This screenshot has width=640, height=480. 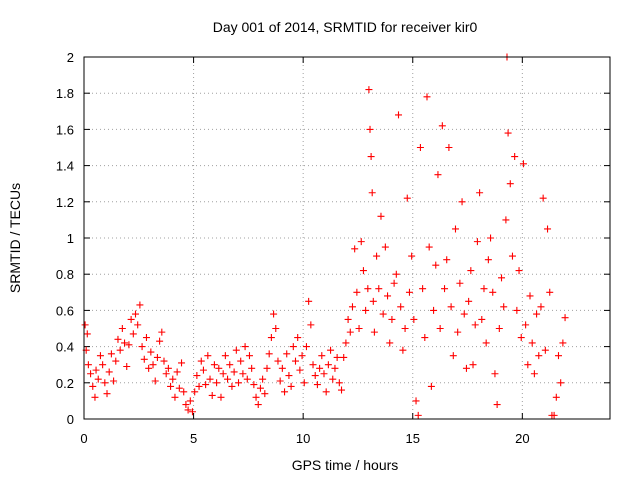 What do you see at coordinates (303, 438) in the screenshot?
I see `x-tick-label: 10` at bounding box center [303, 438].